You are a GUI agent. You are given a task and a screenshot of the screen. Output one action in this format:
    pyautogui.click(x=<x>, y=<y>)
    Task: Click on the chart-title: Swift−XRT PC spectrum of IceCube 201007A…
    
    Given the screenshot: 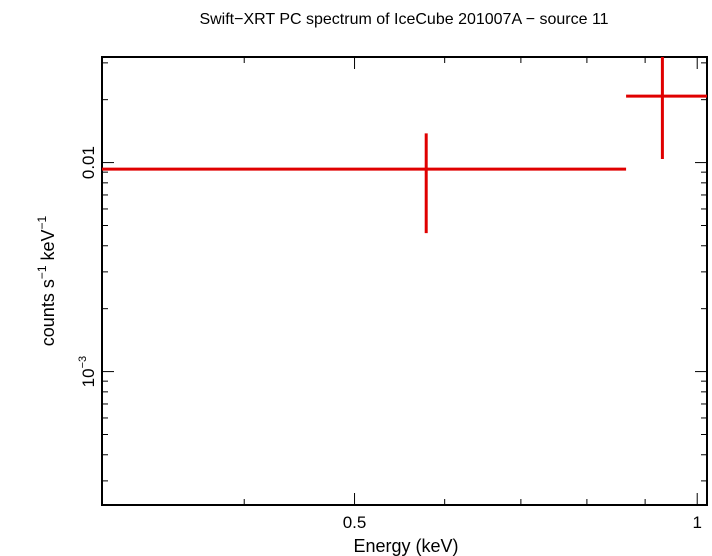 What is the action you would take?
    pyautogui.click(x=403, y=19)
    